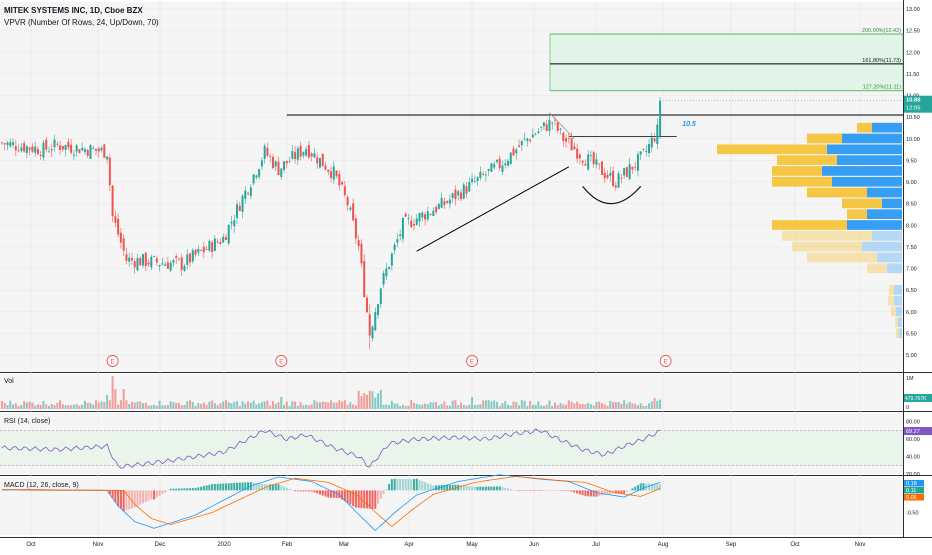 The height and width of the screenshot is (555, 932). I want to click on x-tick-label: Feb, so click(287, 545).